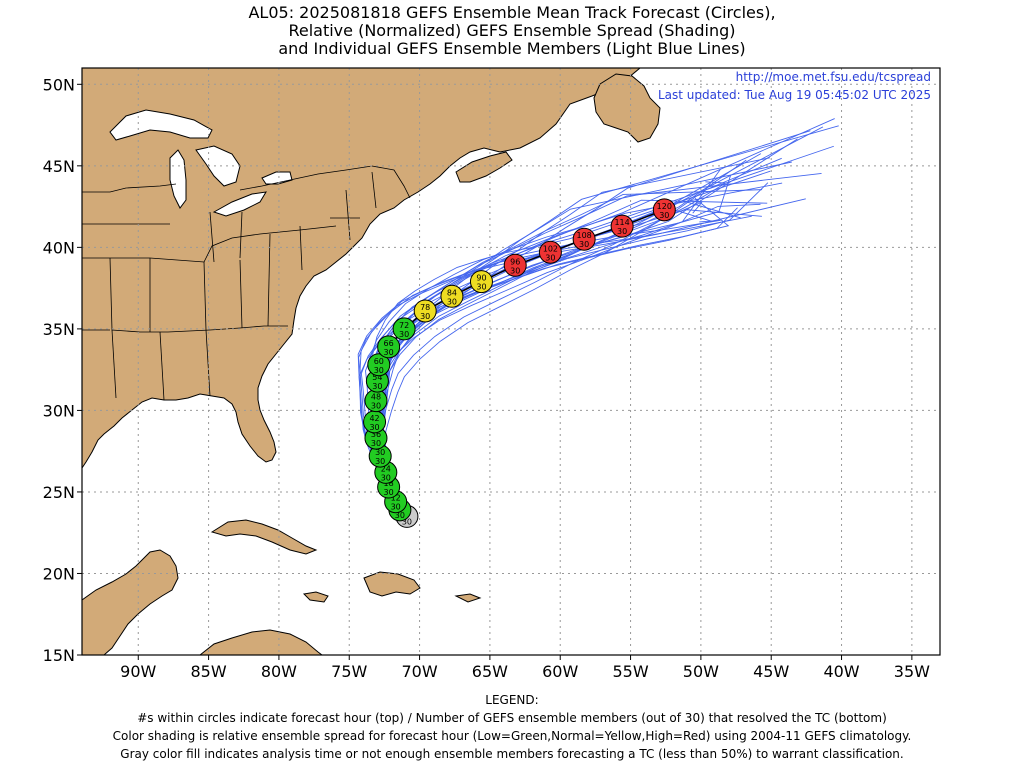 The image size is (1024, 768). I want to click on forecast-hour-label: 120, so click(664, 206).